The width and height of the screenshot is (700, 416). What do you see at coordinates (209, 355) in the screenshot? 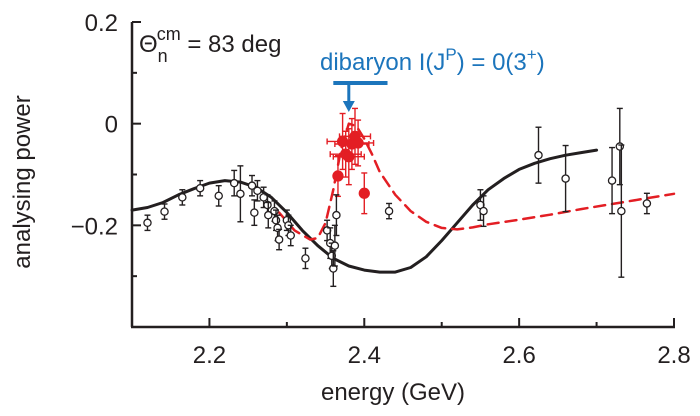
I see `x-tick-label: 2.2` at bounding box center [209, 355].